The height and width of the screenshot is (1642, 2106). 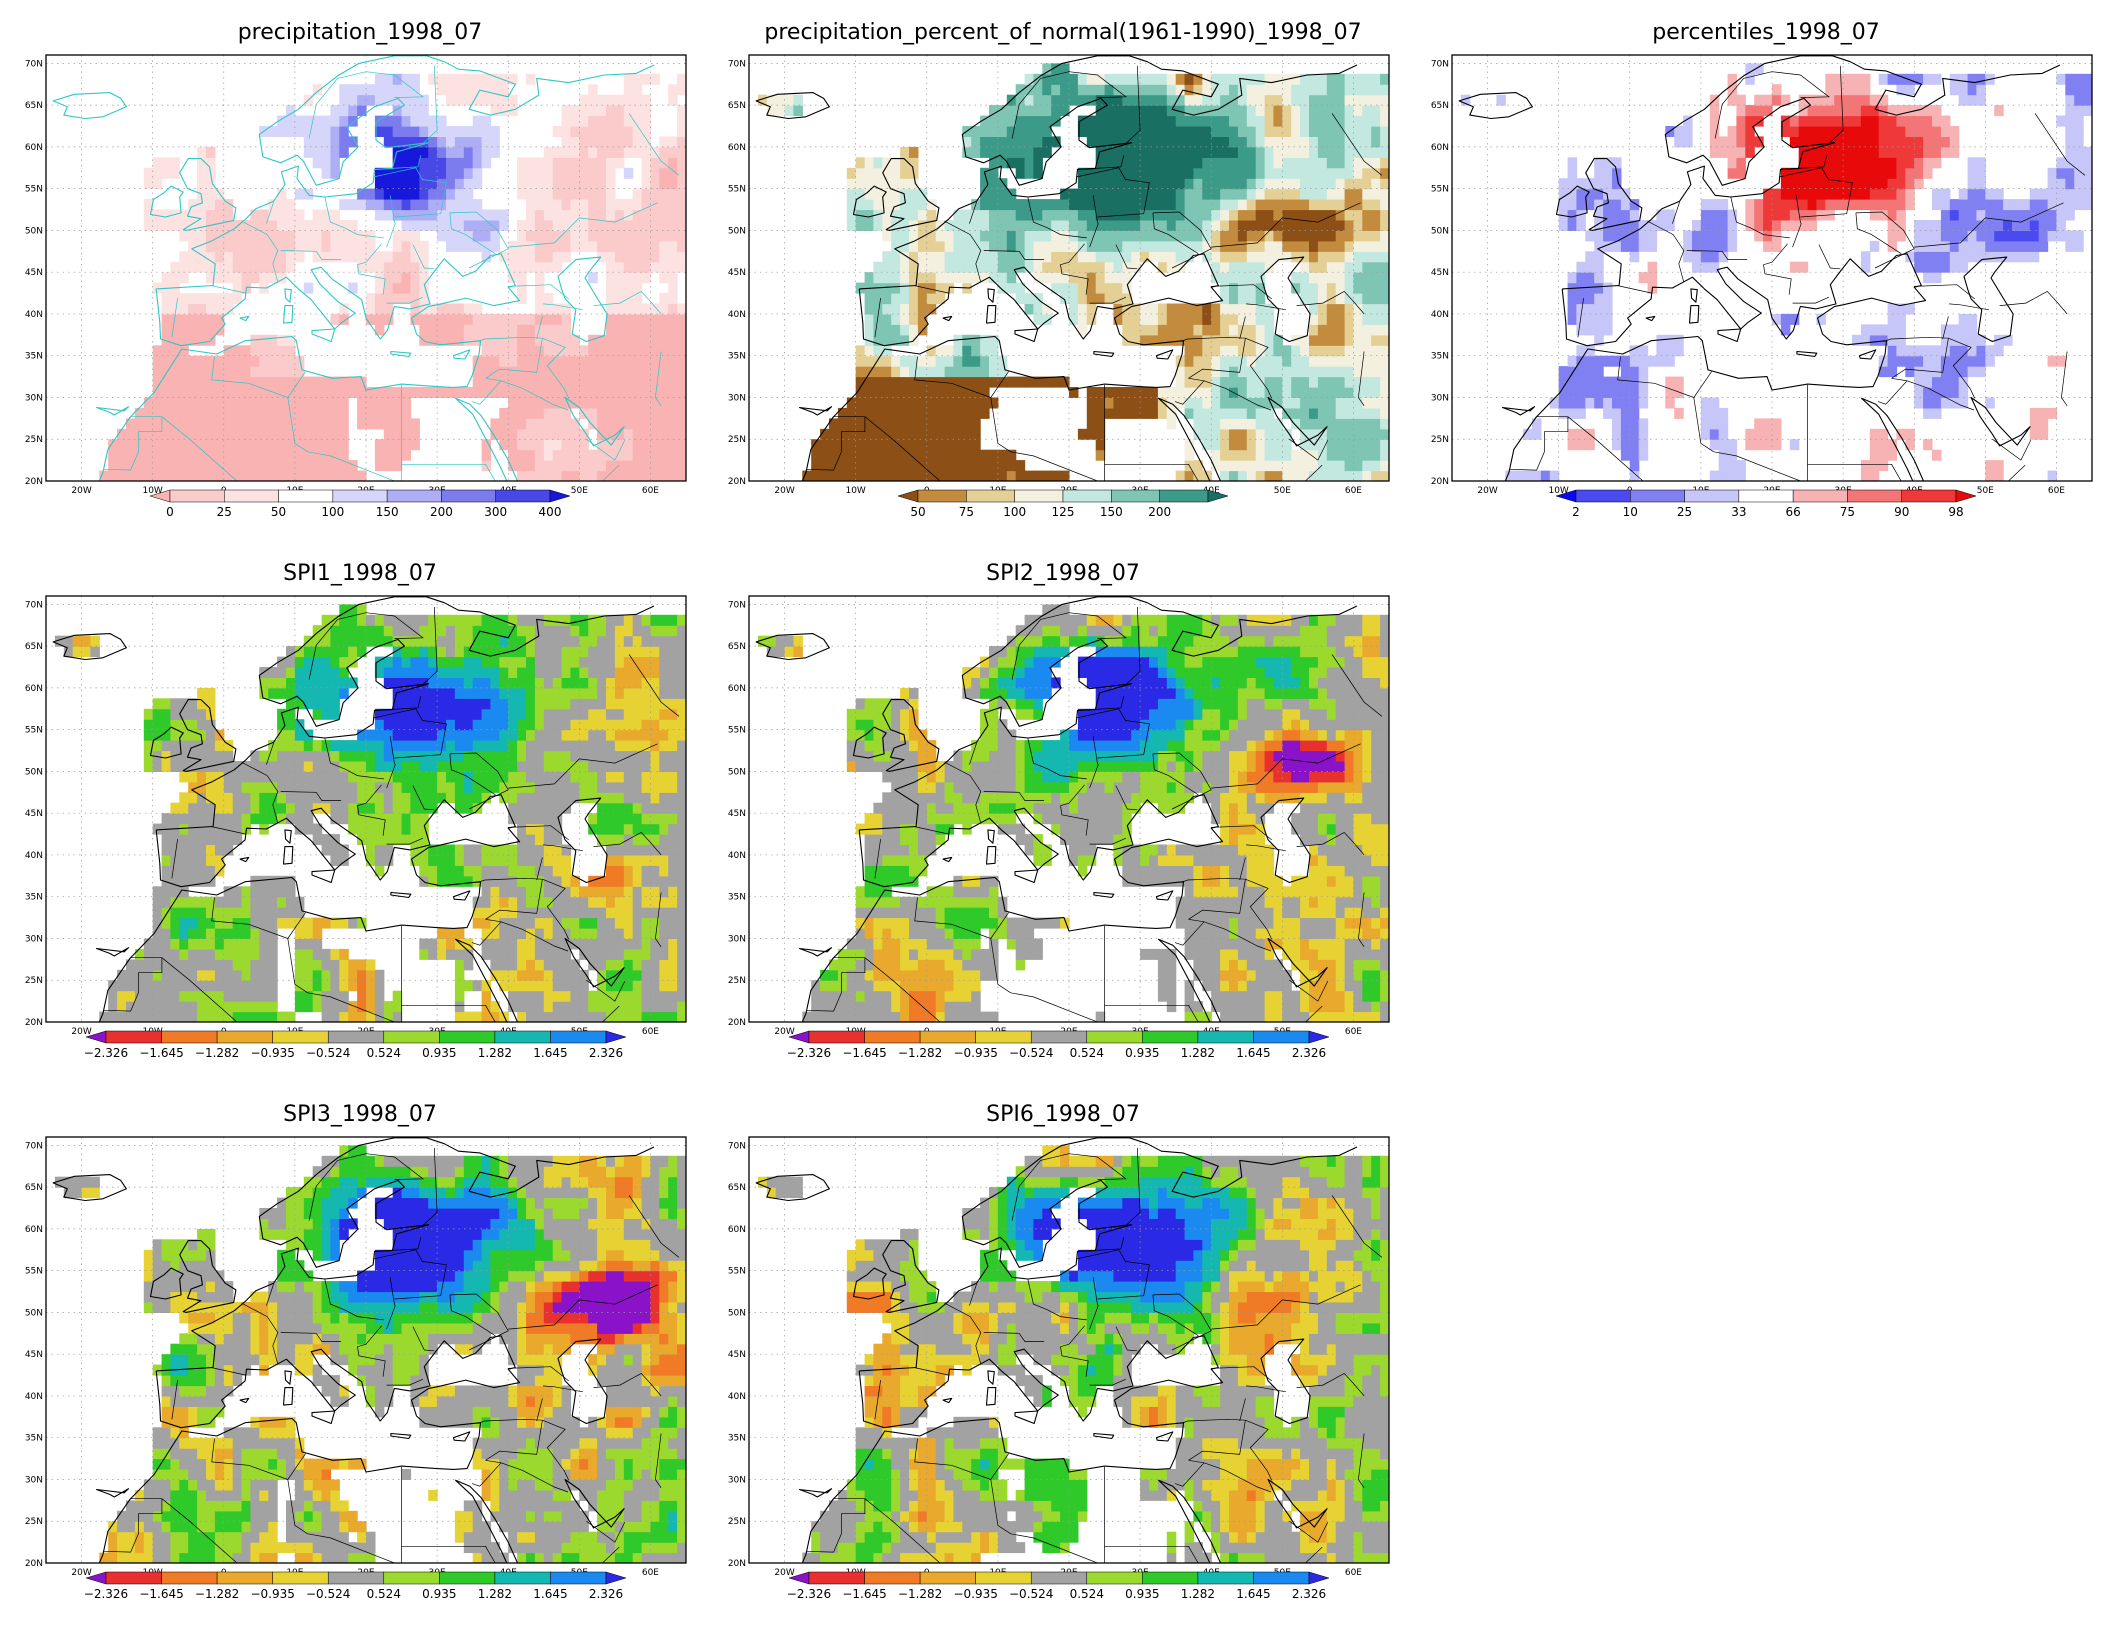 What do you see at coordinates (920, 1594) in the screenshot?
I see `colorbar-tick-label: −1.282` at bounding box center [920, 1594].